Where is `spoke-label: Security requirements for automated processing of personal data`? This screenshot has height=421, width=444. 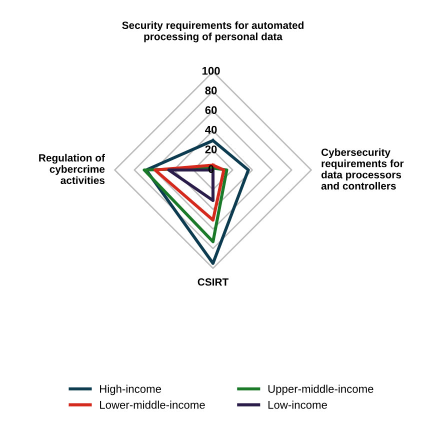 spoke-label: Security requirements for automated processing of personal data is located at coordinates (213, 31).